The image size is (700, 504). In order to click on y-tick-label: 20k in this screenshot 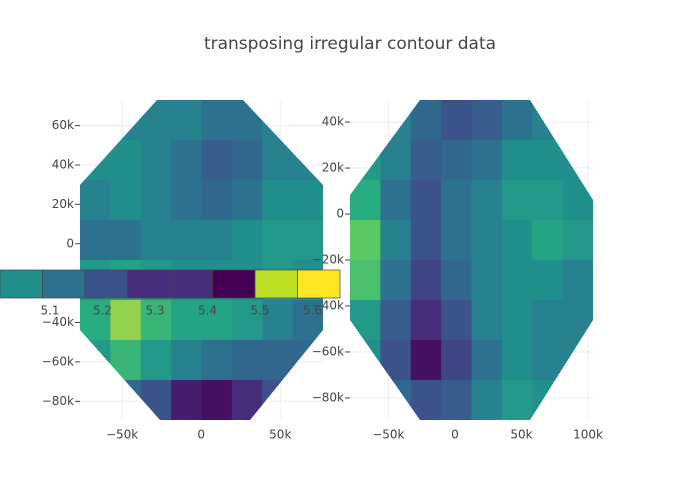, I will do `click(333, 168)`.